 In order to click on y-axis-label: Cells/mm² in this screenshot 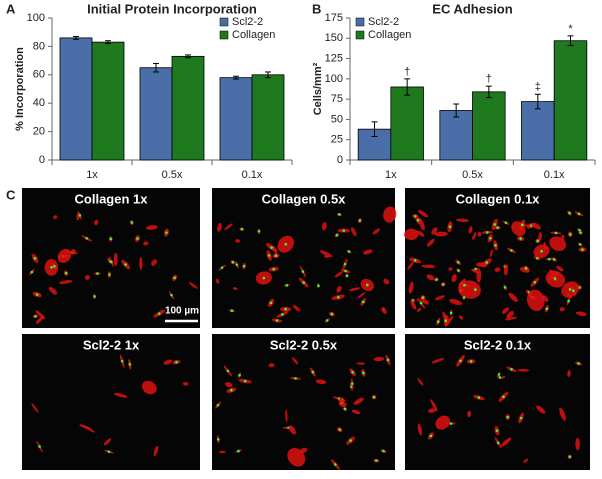, I will do `click(318, 88)`.